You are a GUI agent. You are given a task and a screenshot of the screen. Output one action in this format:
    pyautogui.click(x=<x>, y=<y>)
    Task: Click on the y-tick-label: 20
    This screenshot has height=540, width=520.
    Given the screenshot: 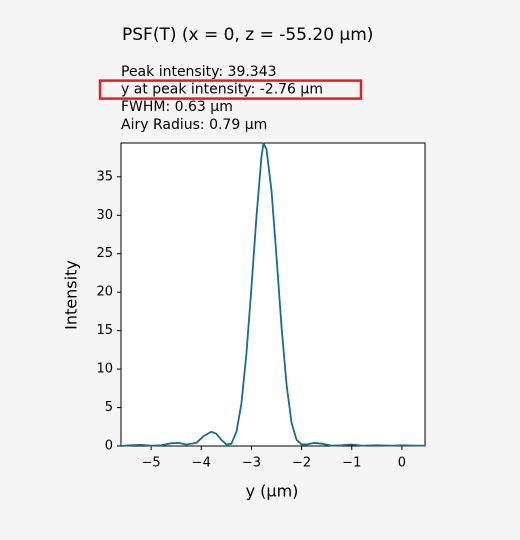 What is the action you would take?
    pyautogui.click(x=104, y=292)
    